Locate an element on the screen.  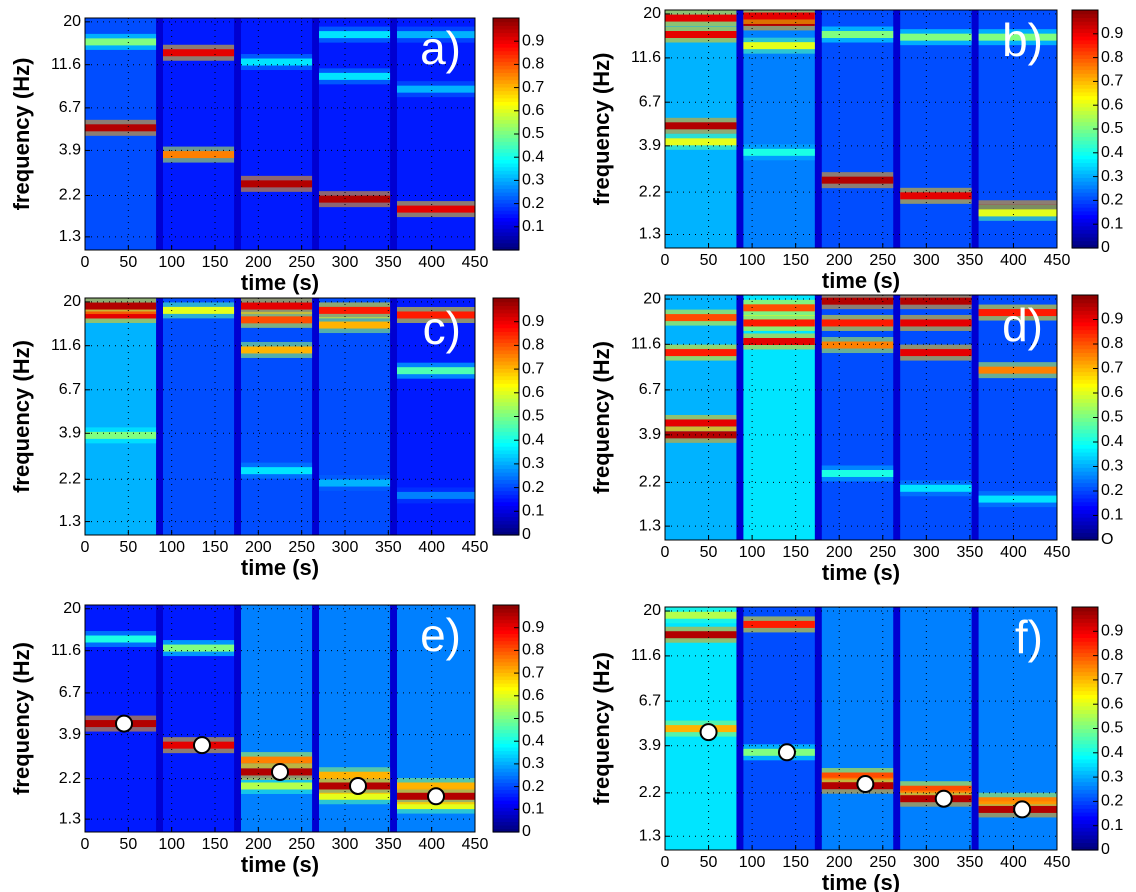
x-tick-label: 450 is located at coordinates (1057, 260).